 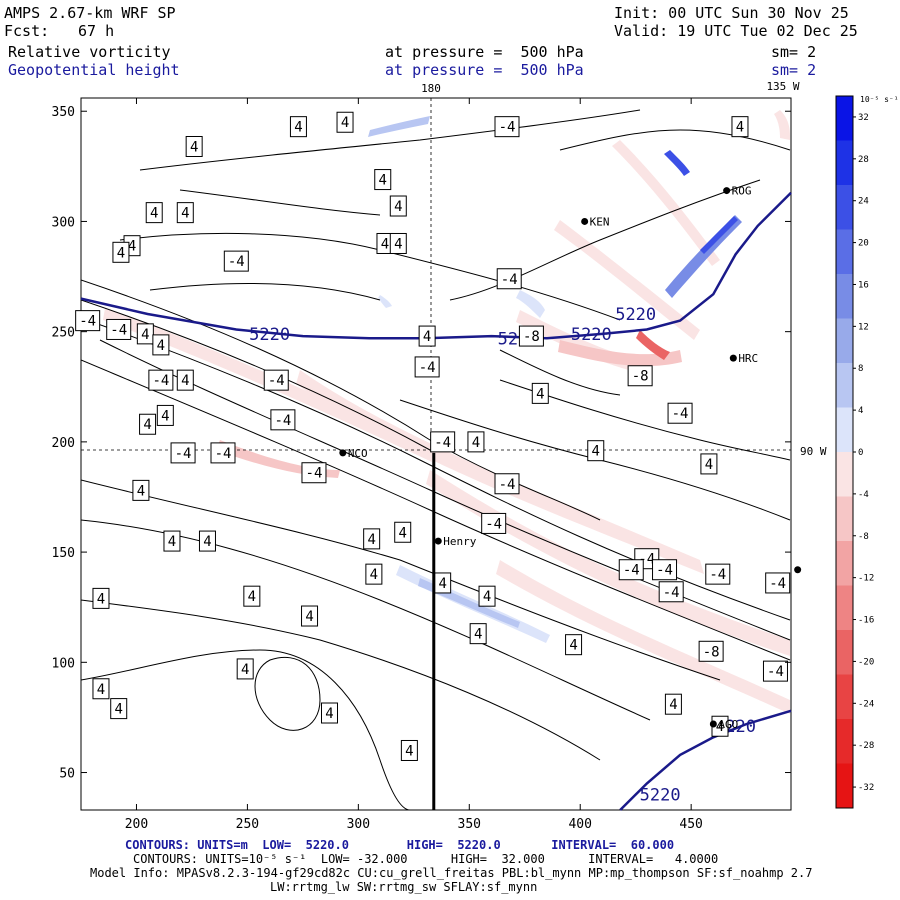 I want to click on x-tick-label: 450, so click(x=690, y=824).